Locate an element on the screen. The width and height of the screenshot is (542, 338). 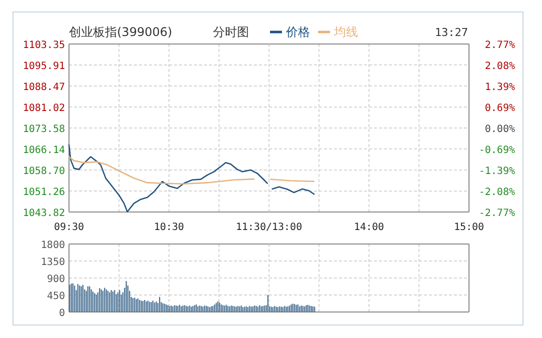
y2-tick-label: 2.08% is located at coordinates (499, 66).